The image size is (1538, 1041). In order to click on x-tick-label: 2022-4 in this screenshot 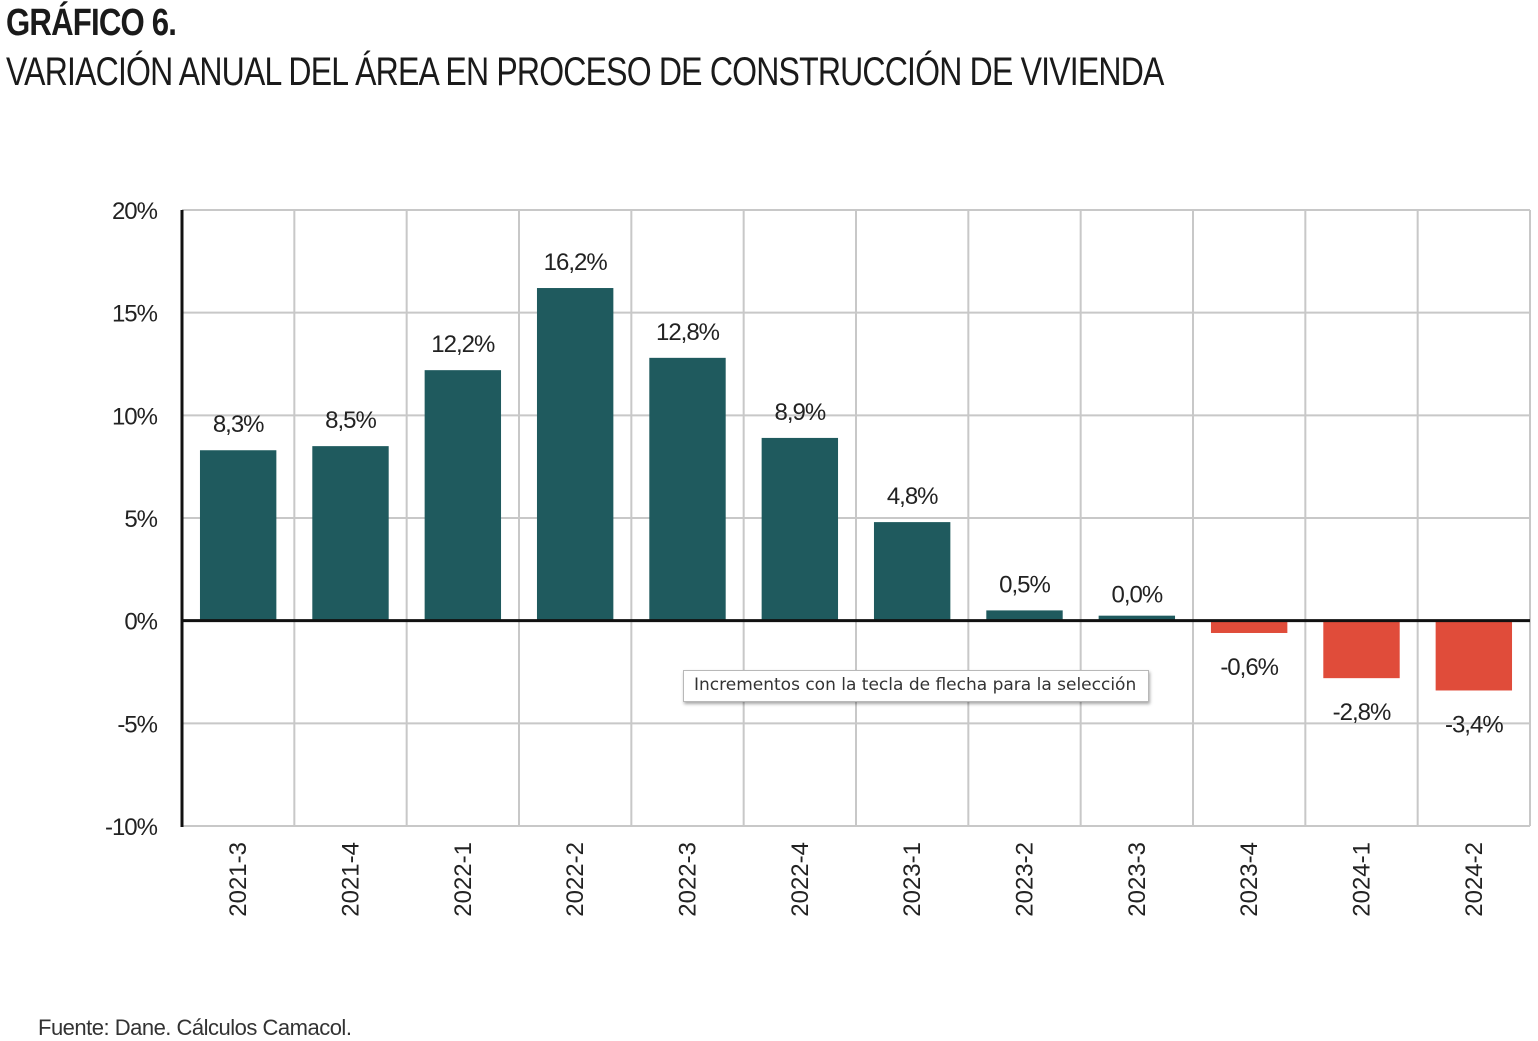, I will do `click(800, 879)`.